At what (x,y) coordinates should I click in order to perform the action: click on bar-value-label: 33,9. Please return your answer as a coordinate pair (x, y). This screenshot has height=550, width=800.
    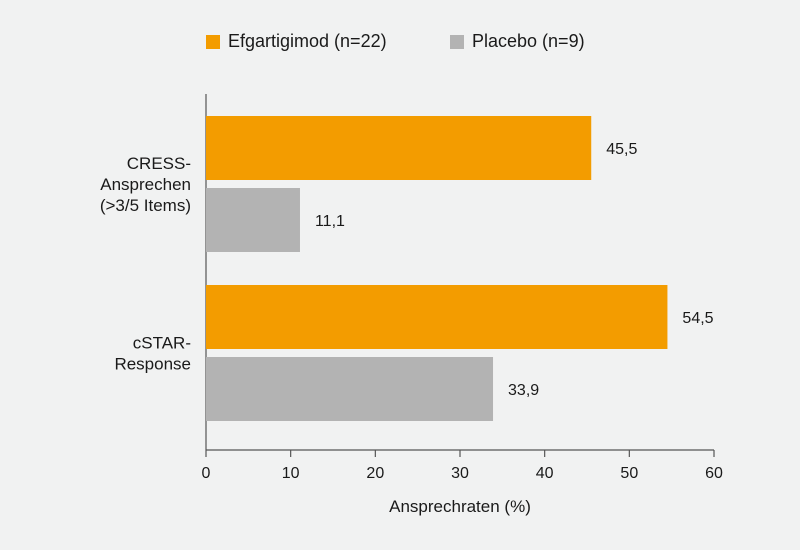
    Looking at the image, I should click on (523, 390).